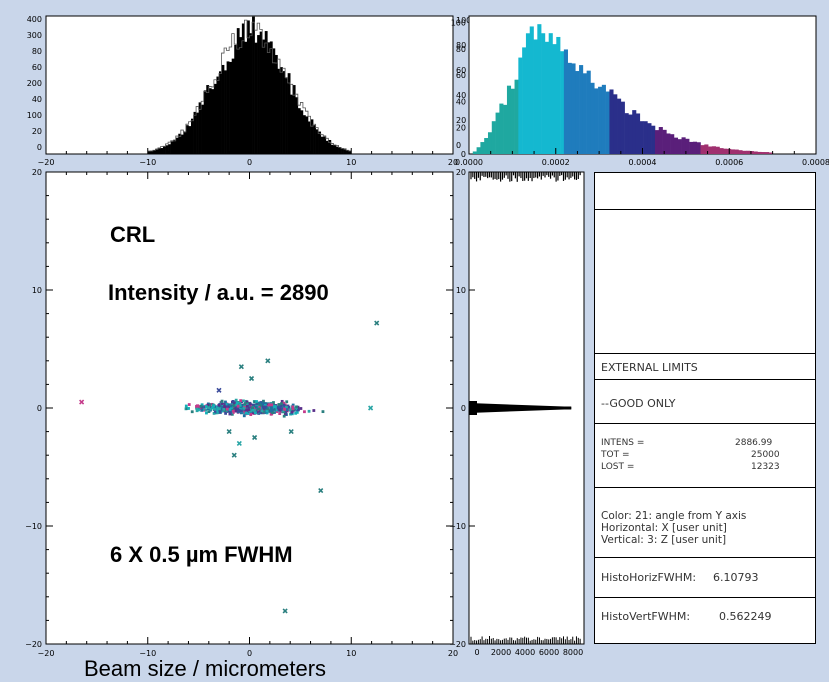  Describe the element at coordinates (705, 366) in the screenshot. I see `external-limits-section: EXTERNAL LIMITS` at that location.